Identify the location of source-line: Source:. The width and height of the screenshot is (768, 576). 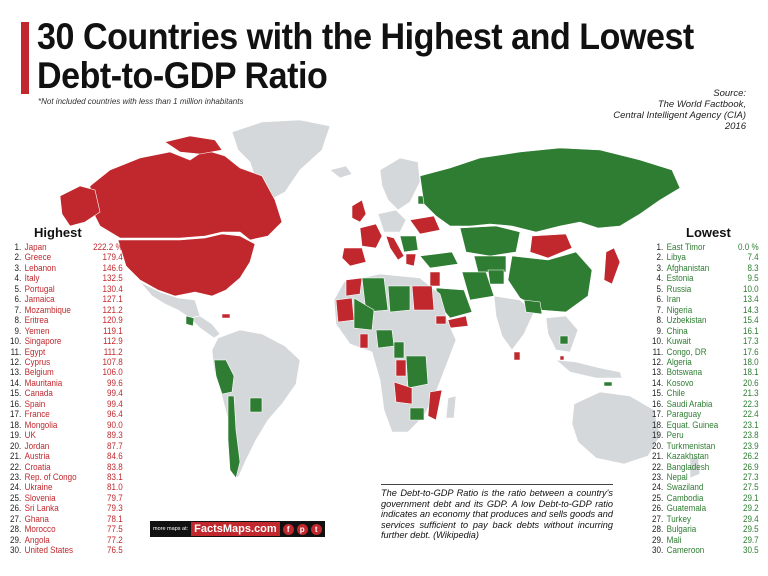
(729, 93).